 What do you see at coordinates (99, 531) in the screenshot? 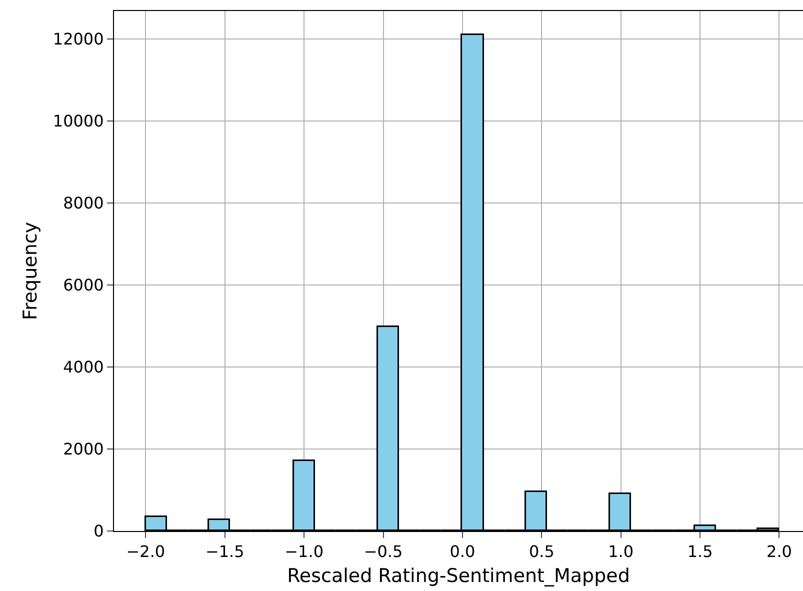
I see `y-tick-label: 0` at bounding box center [99, 531].